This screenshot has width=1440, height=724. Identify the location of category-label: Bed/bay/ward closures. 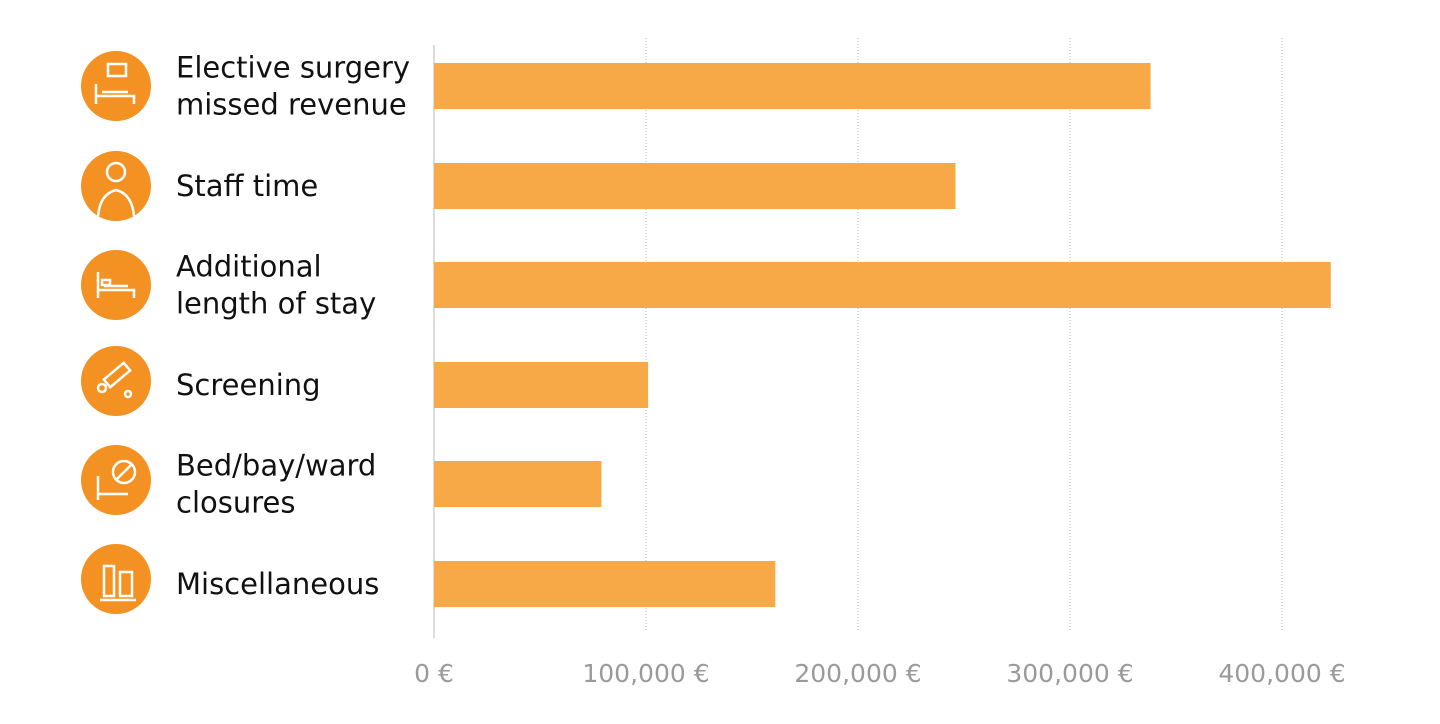
(276, 484).